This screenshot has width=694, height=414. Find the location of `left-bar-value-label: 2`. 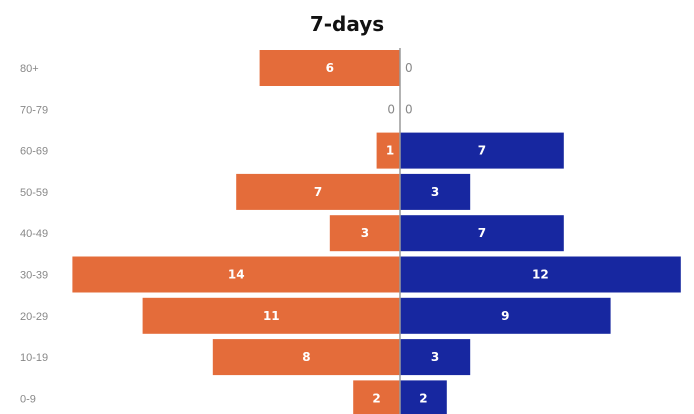

left-bar-value-label: 2 is located at coordinates (376, 398).